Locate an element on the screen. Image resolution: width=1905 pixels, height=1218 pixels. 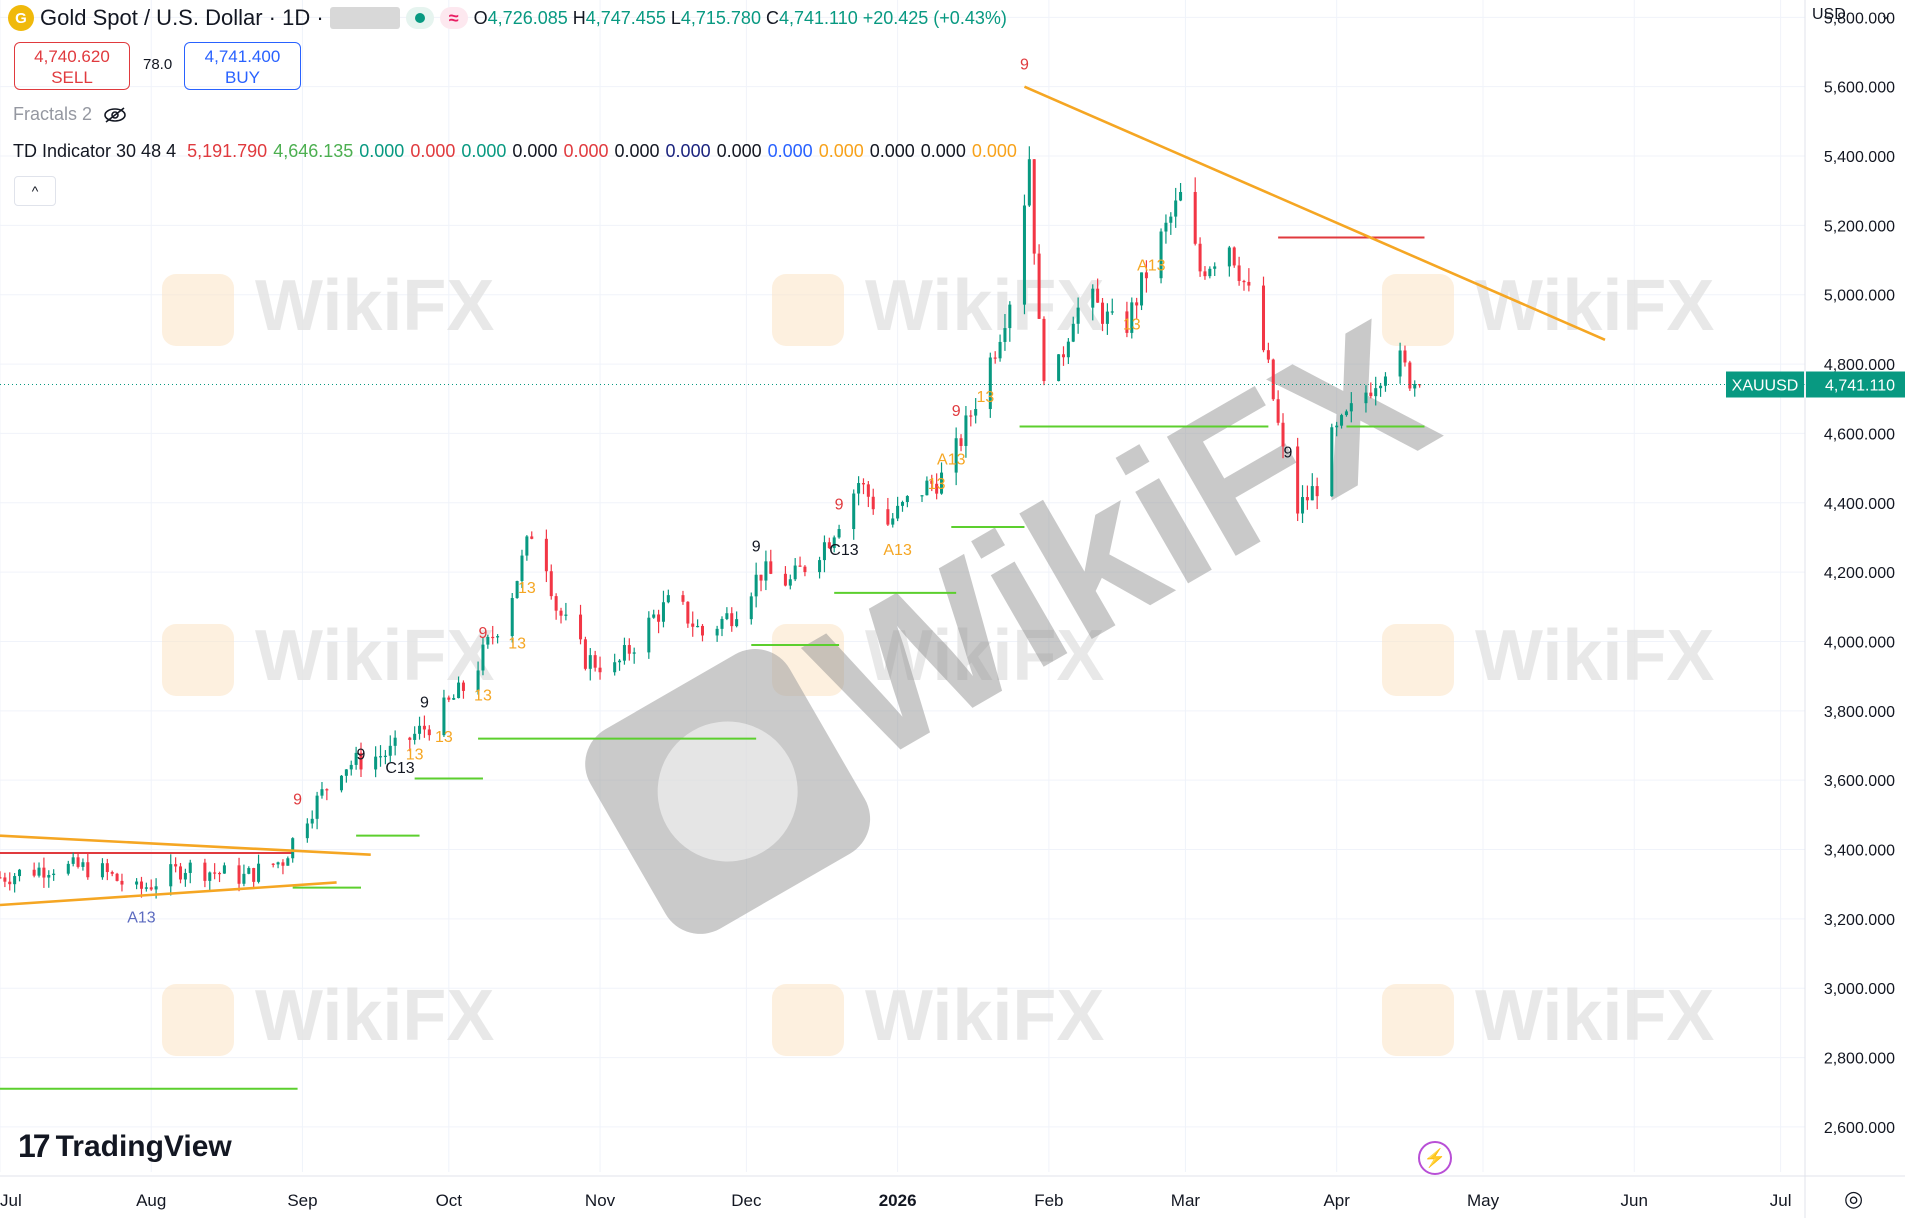
x-tick-label: Jul is located at coordinates (11, 1200).